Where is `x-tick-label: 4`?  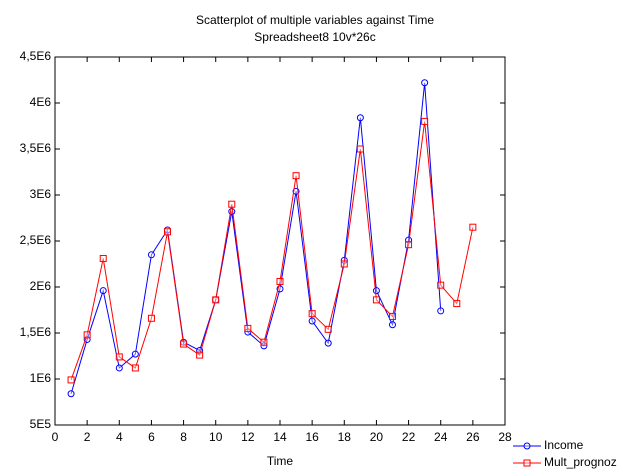 x-tick-label: 4 is located at coordinates (119, 437).